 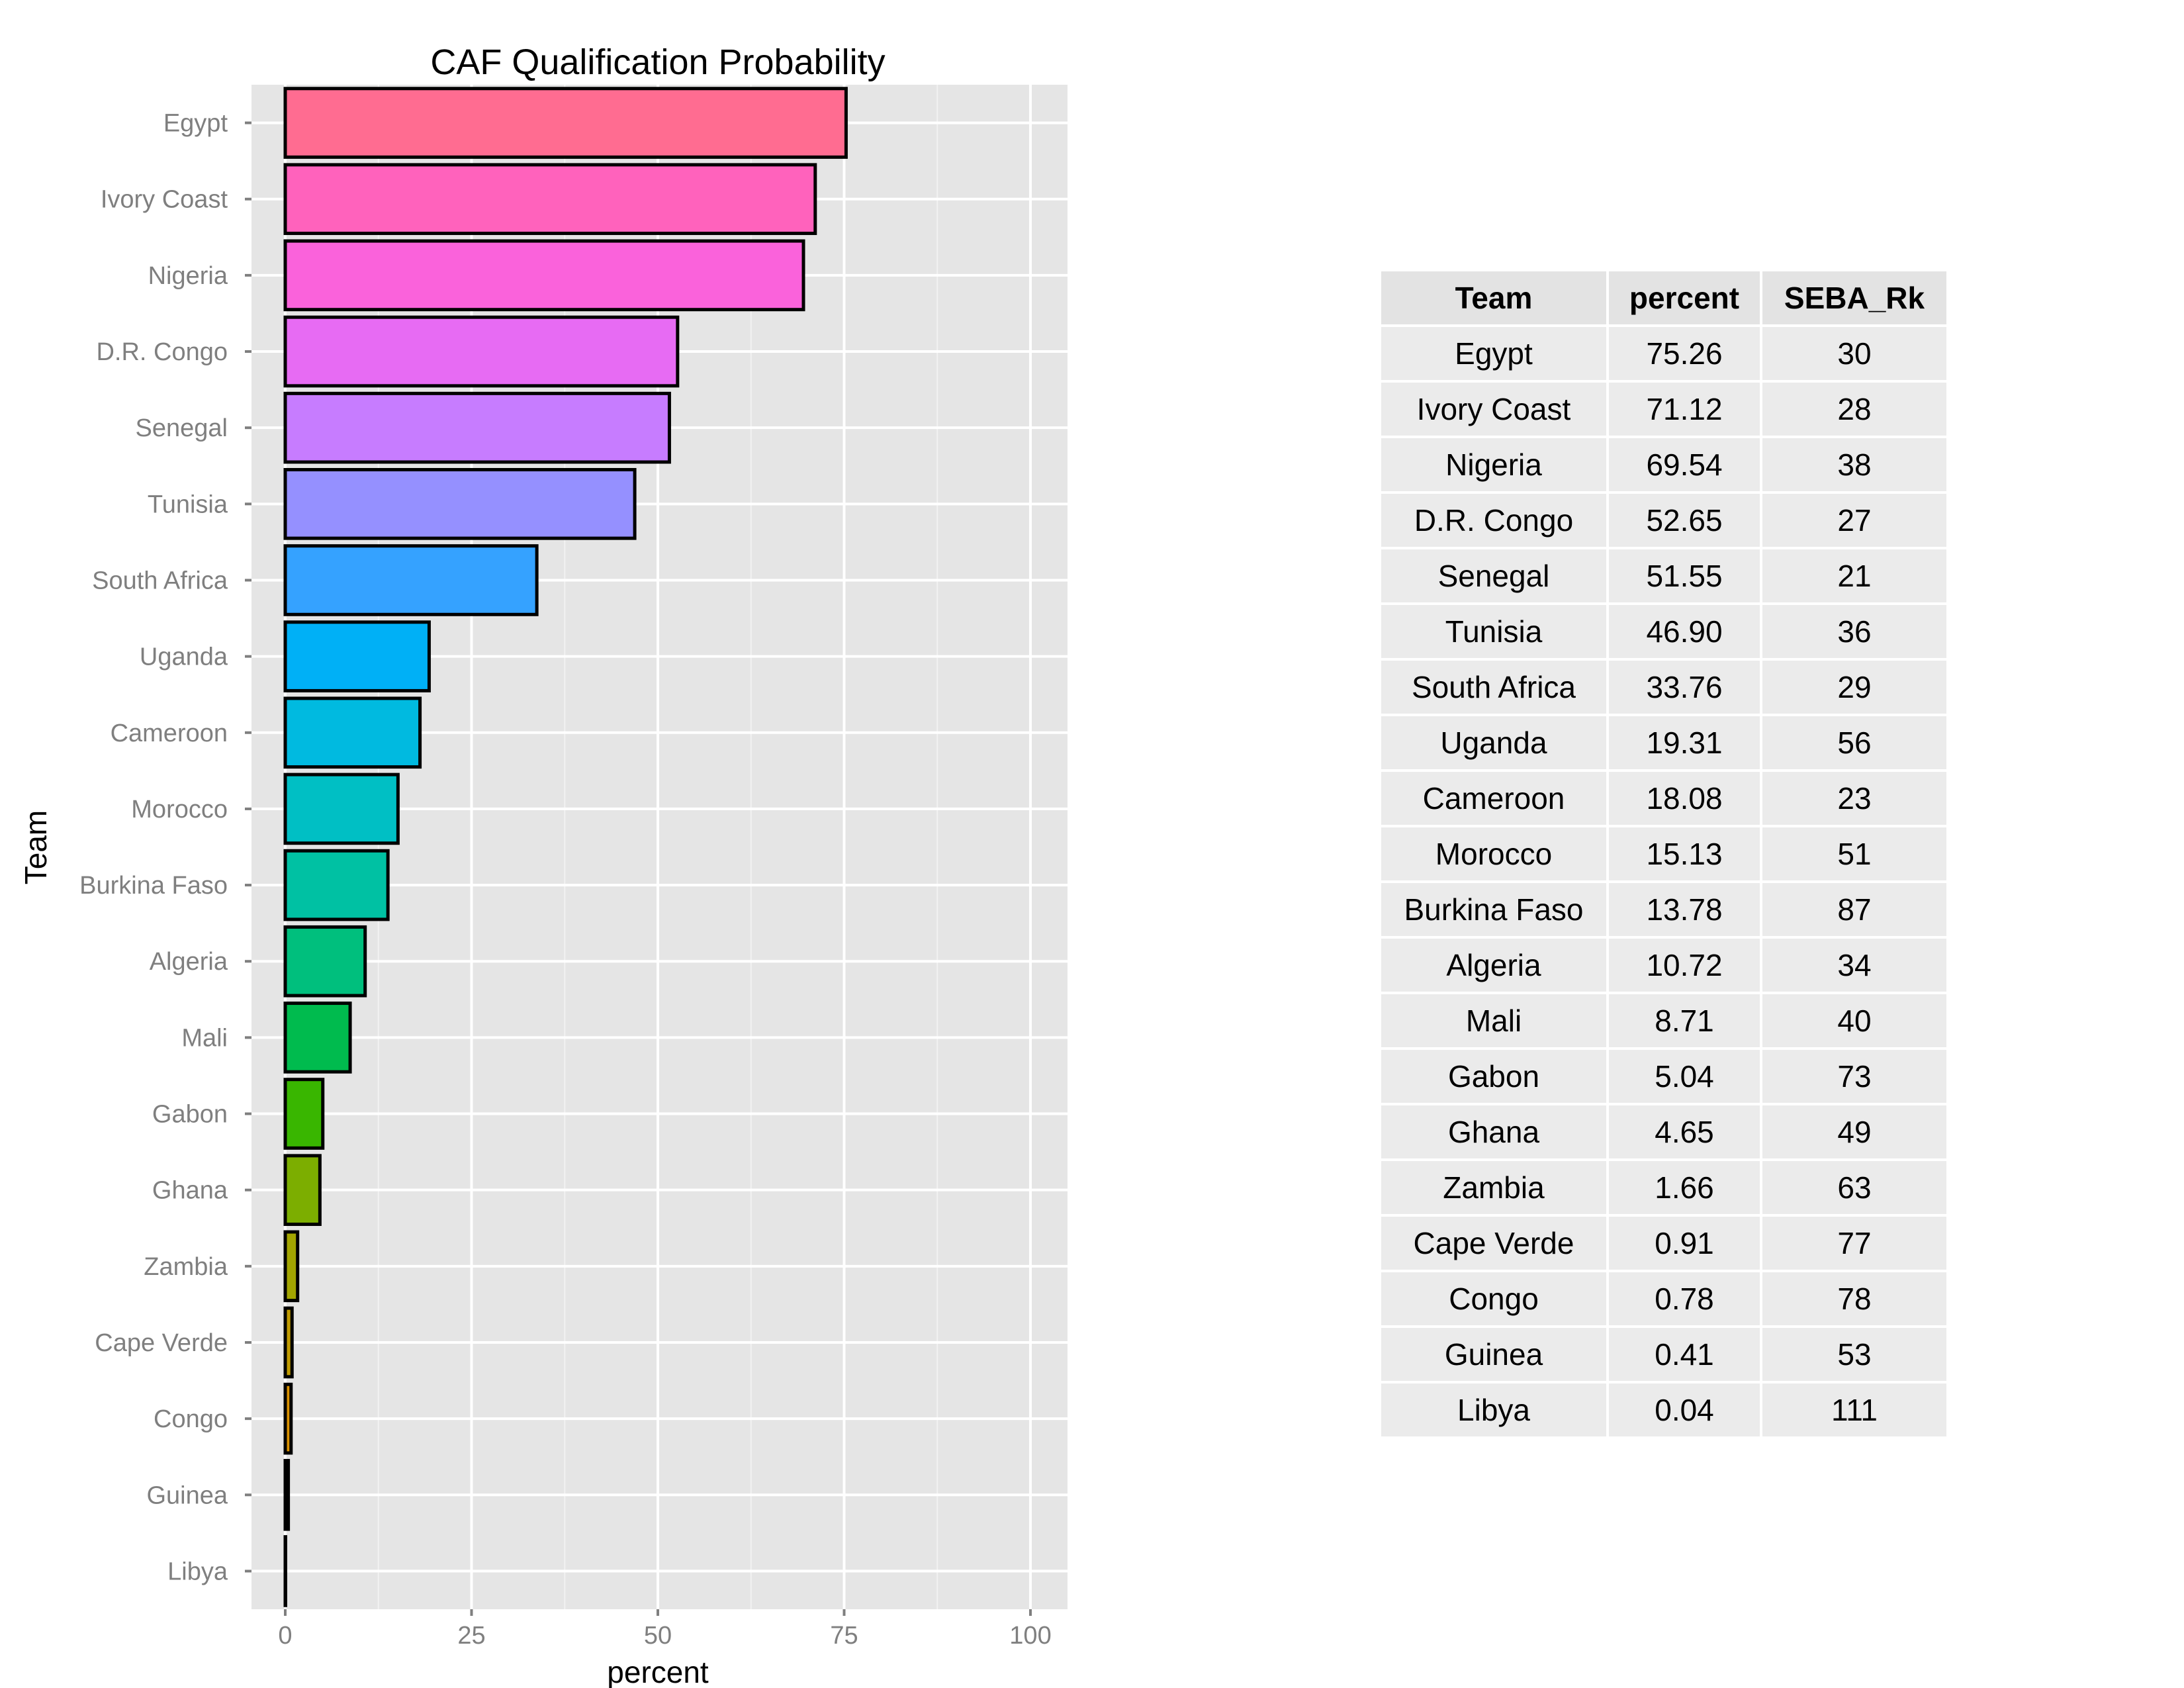 I want to click on table-cell: 0.91, so click(x=1684, y=1243).